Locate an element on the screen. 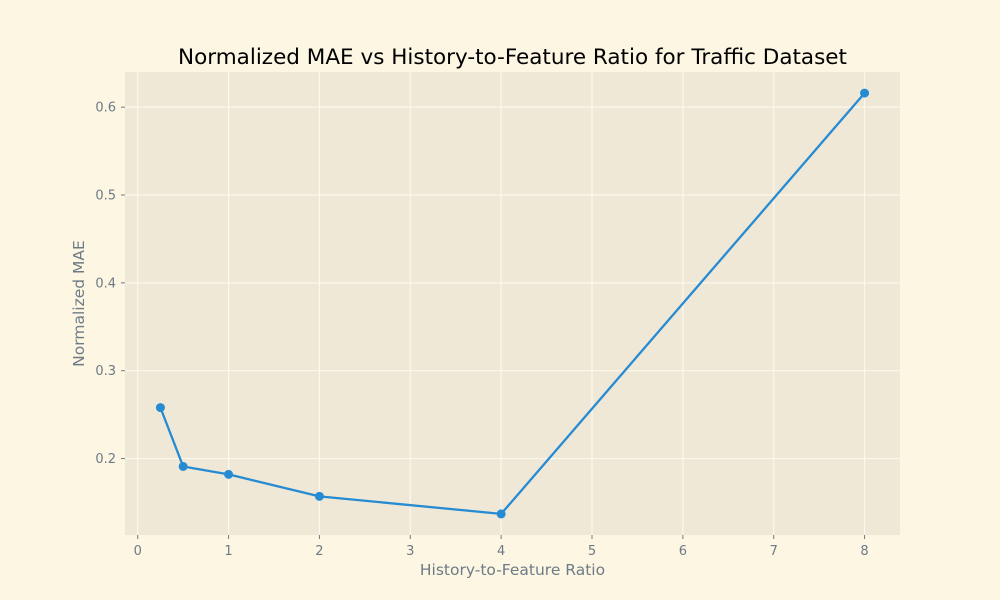  x-tick-label: 1 is located at coordinates (228, 551).